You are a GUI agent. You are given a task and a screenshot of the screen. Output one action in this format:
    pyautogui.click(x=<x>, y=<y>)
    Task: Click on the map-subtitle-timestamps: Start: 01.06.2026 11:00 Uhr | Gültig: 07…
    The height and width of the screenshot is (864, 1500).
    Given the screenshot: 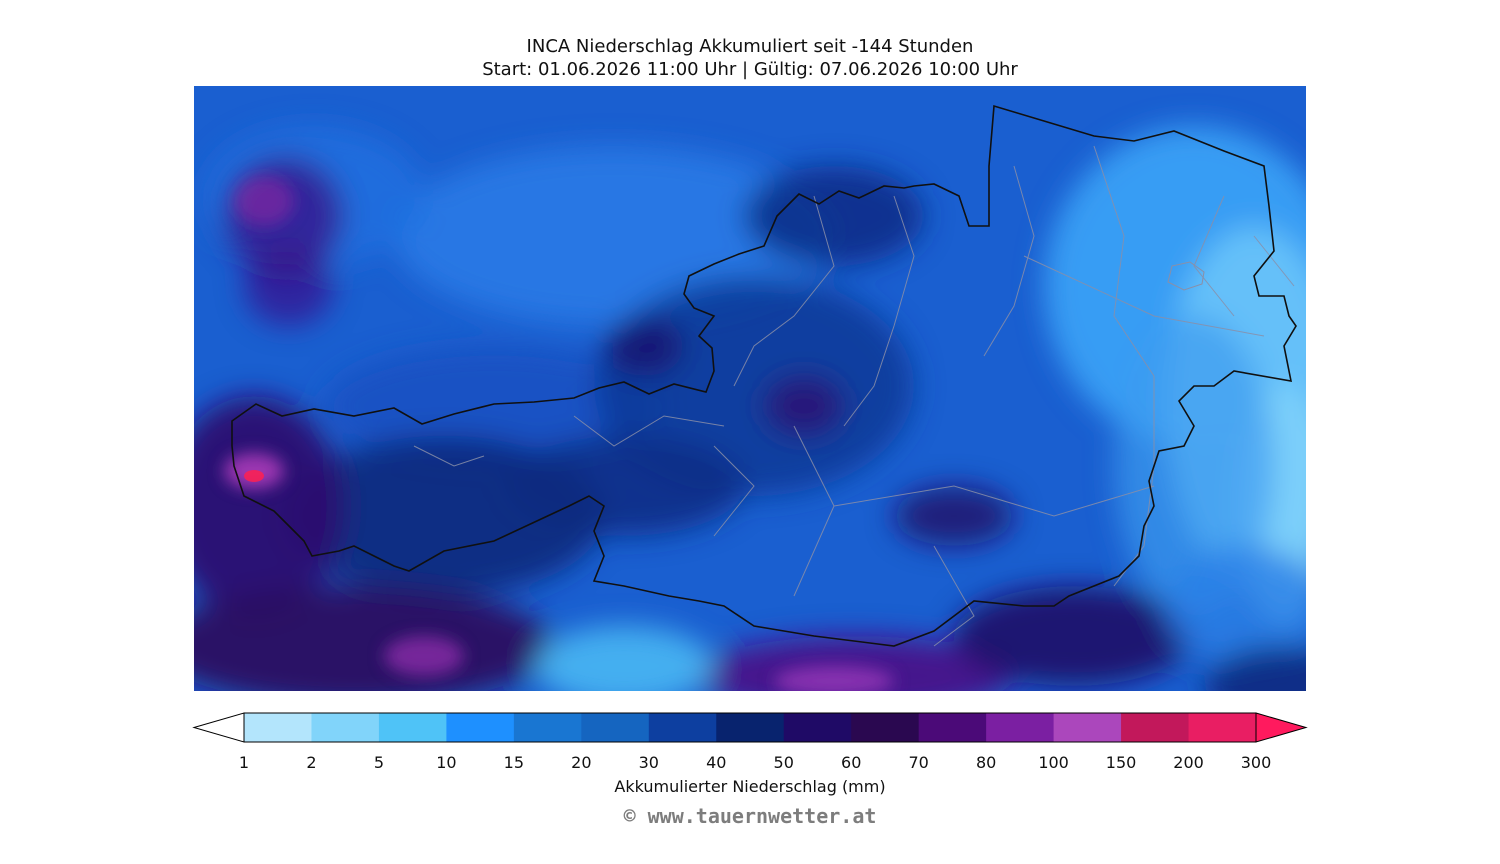 What is the action you would take?
    pyautogui.click(x=750, y=69)
    